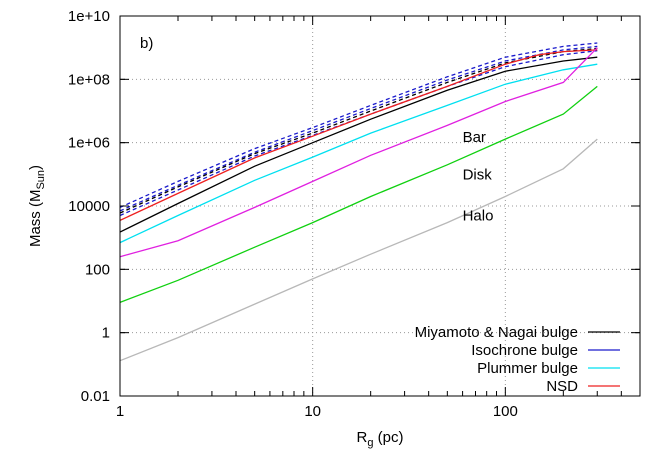 The height and width of the screenshot is (465, 664). I want to click on annotation-label: Bar, so click(474, 137).